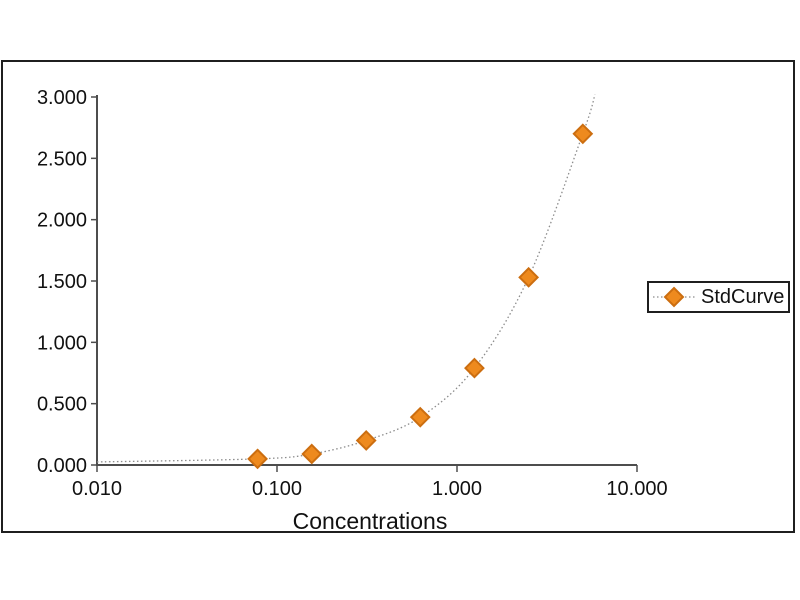  I want to click on y-tick-label: 0.000, so click(62, 466).